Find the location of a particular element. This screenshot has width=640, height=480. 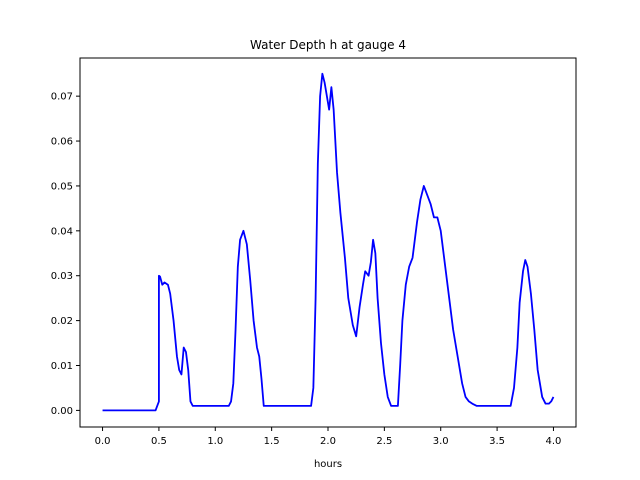

y-tick-label: 0.06 is located at coordinates (62, 142).